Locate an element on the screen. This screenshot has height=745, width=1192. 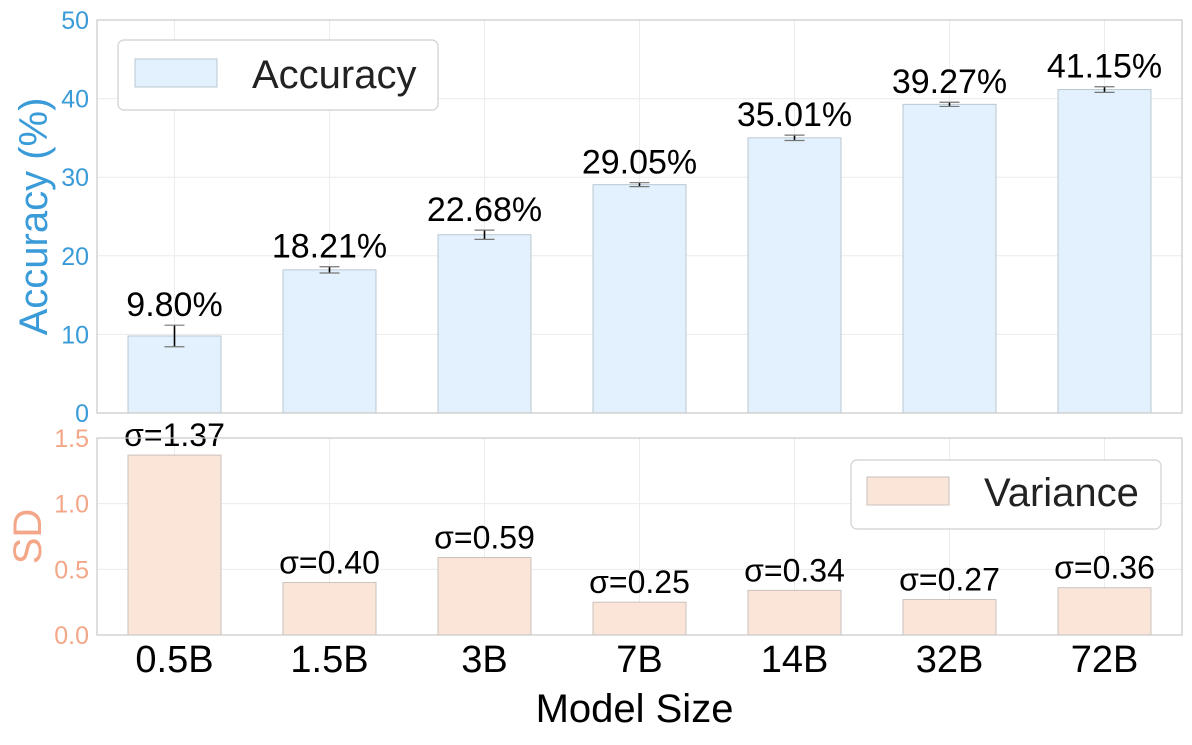
variance-data-label: σ=0.27 is located at coordinates (949, 580).